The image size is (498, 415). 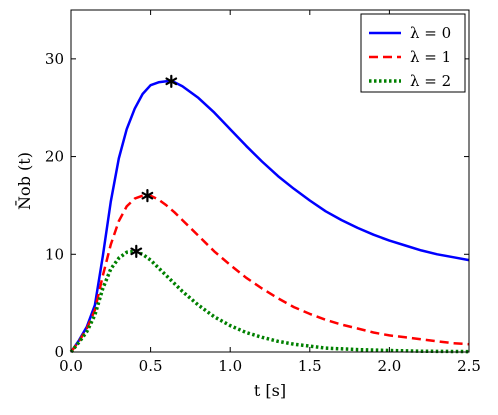 I want to click on legend-box, so click(x=413, y=53).